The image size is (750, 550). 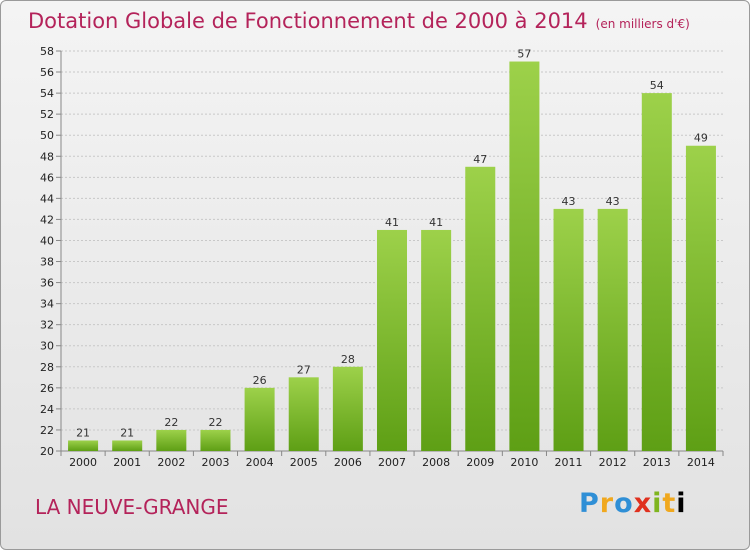 I want to click on x-tick-label: 2012, so click(x=613, y=462).